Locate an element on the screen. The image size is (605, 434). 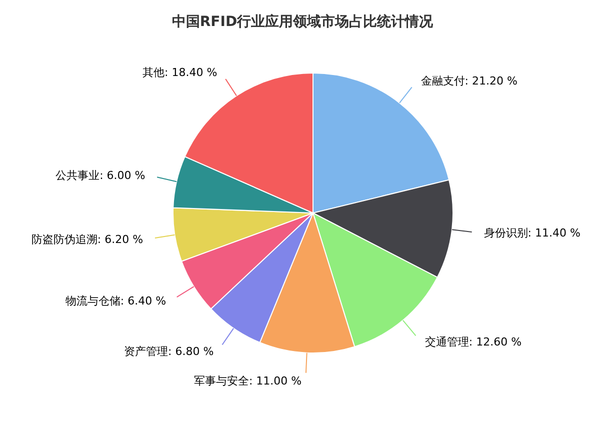
slice-label: 金融支付: 21.20 % is located at coordinates (469, 81).